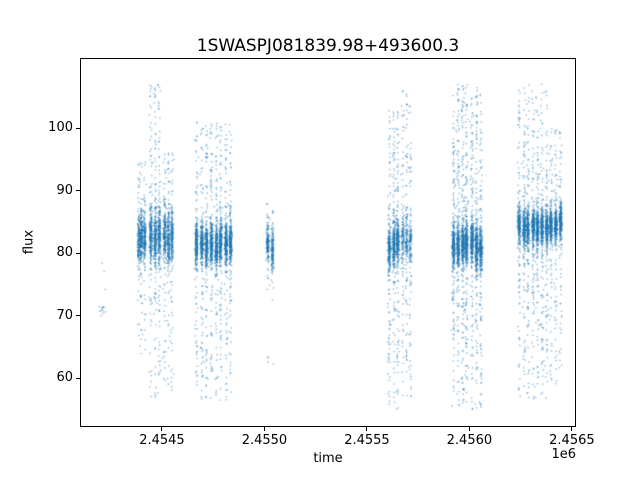  I want to click on y-tick-label: 100, so click(60, 128).